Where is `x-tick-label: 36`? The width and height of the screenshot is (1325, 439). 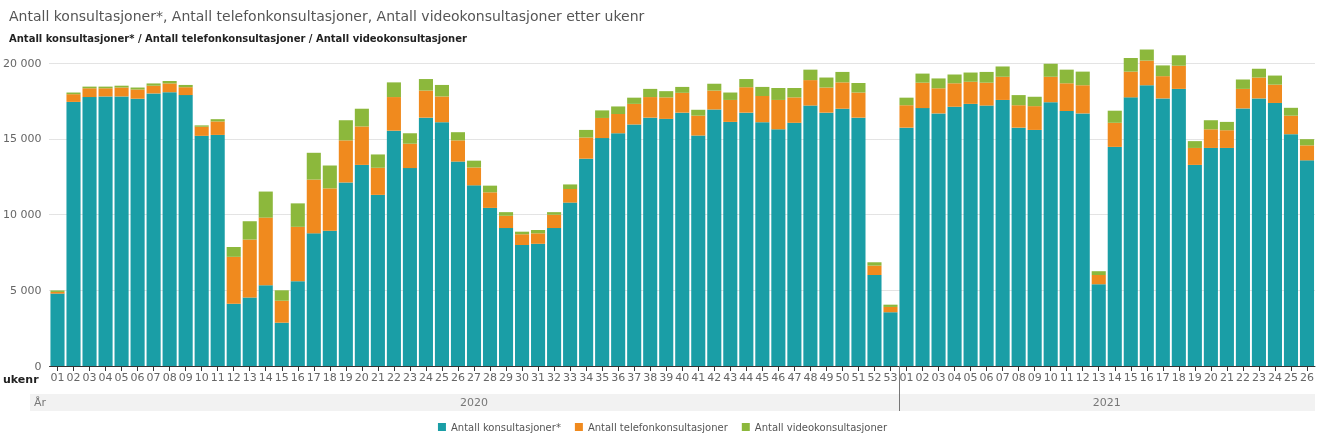 x-tick-label: 36 is located at coordinates (618, 377).